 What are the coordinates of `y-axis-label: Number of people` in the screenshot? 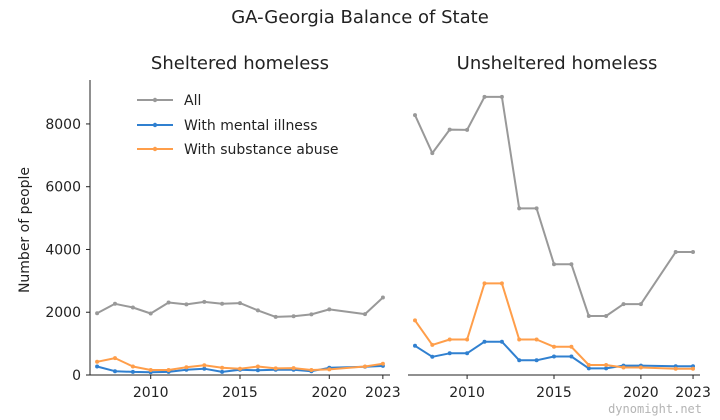 It's located at (25, 230).